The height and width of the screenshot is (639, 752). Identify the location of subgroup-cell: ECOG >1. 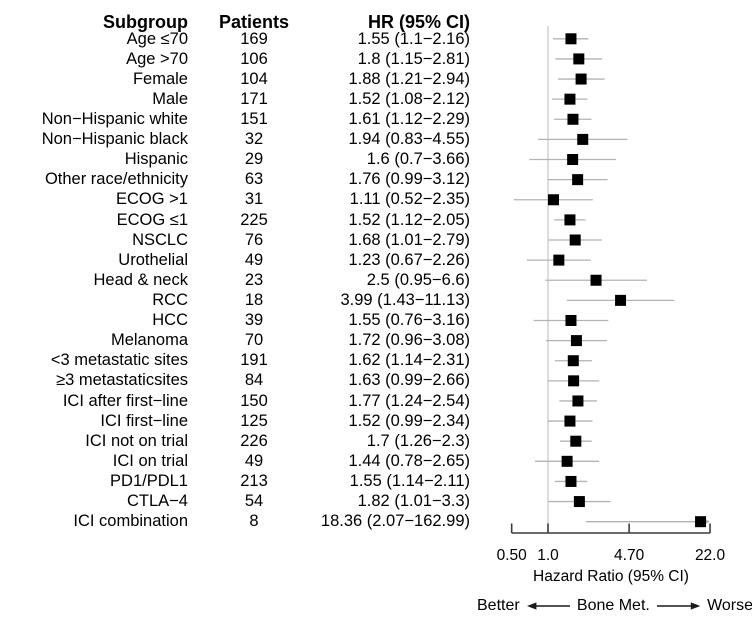
(152, 199).